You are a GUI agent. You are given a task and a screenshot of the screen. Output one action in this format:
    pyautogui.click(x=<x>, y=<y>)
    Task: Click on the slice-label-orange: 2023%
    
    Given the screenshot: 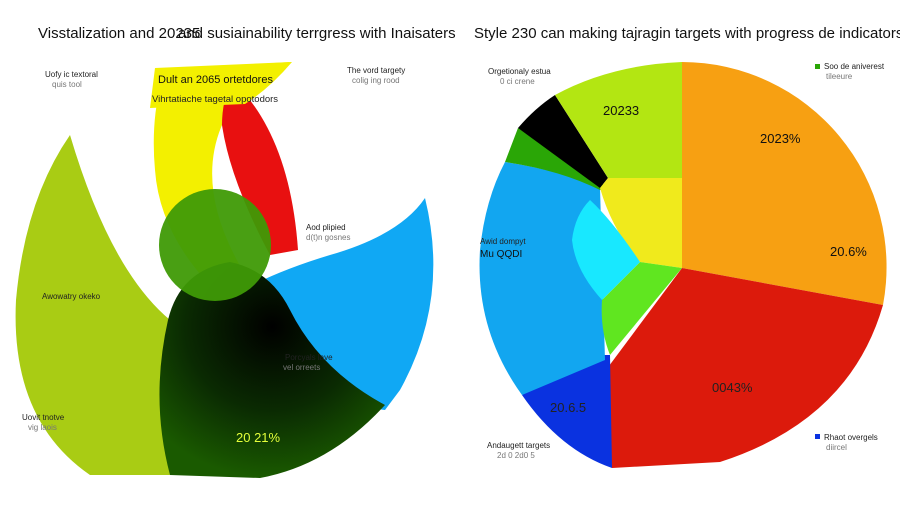 What is the action you would take?
    pyautogui.click(x=780, y=138)
    